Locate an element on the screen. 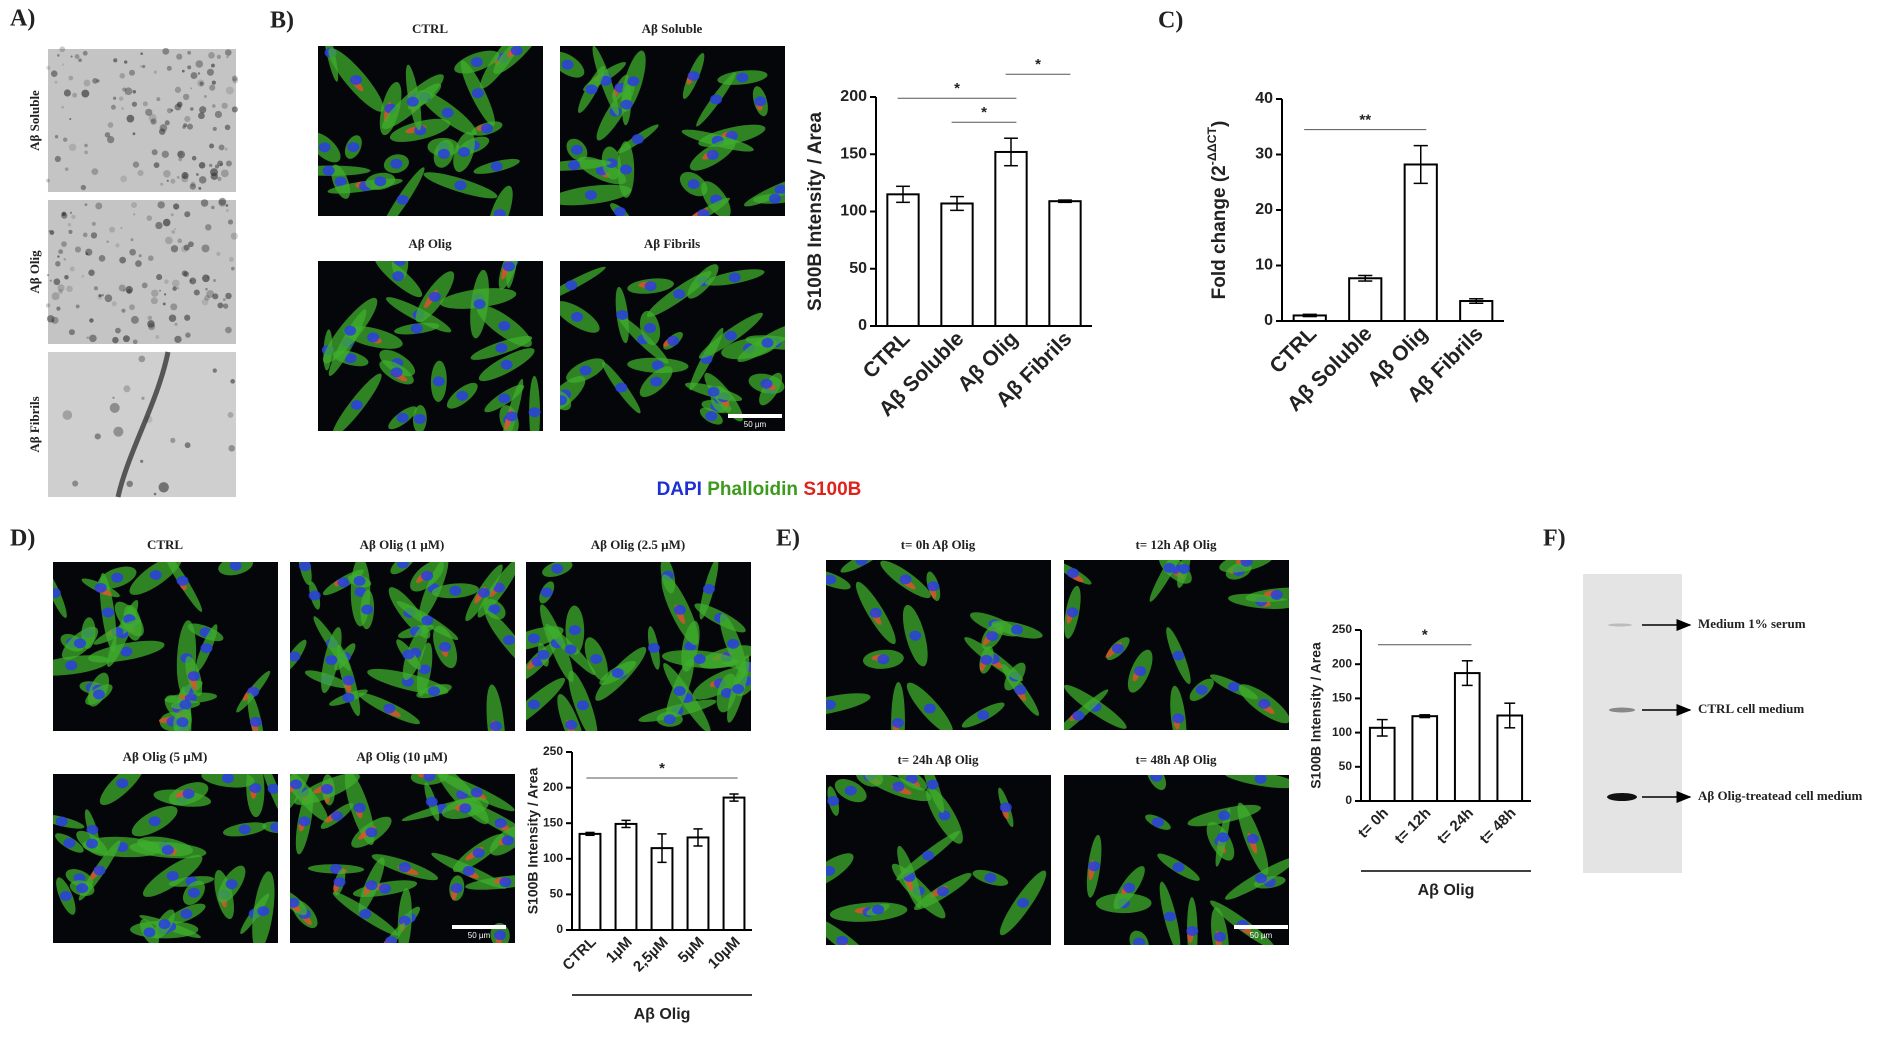 The width and height of the screenshot is (1902, 1039). y-axis-label: Fold change (2-ΔΔCT) is located at coordinates (1217, 210).